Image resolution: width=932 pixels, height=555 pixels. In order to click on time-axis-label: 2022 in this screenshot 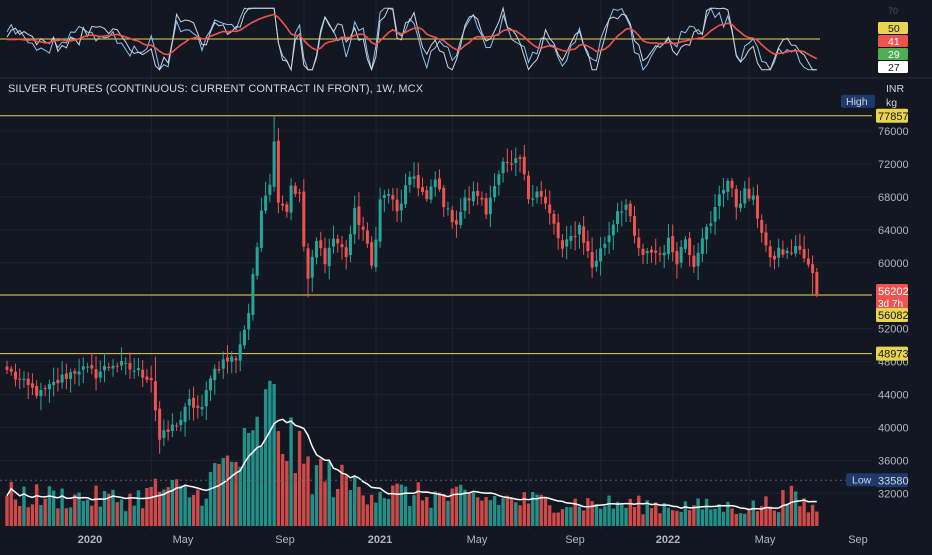, I will do `click(668, 540)`.